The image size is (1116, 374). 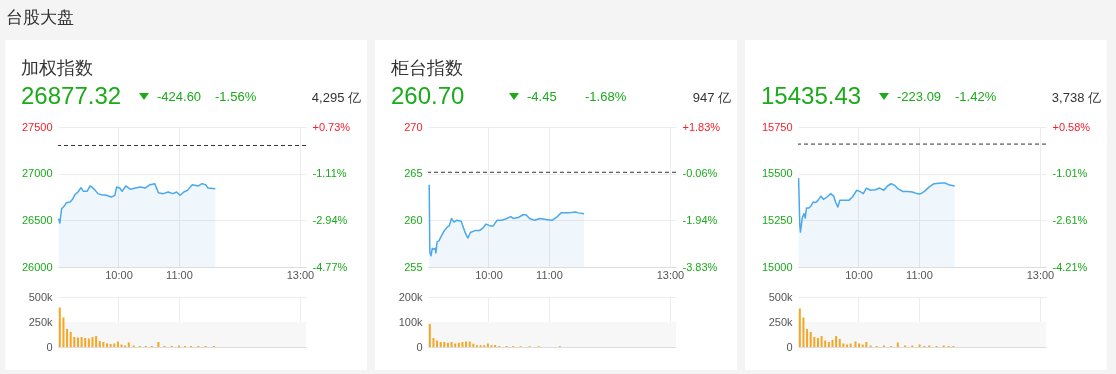 I want to click on y2-tick-label: -3.83%, so click(x=700, y=266).